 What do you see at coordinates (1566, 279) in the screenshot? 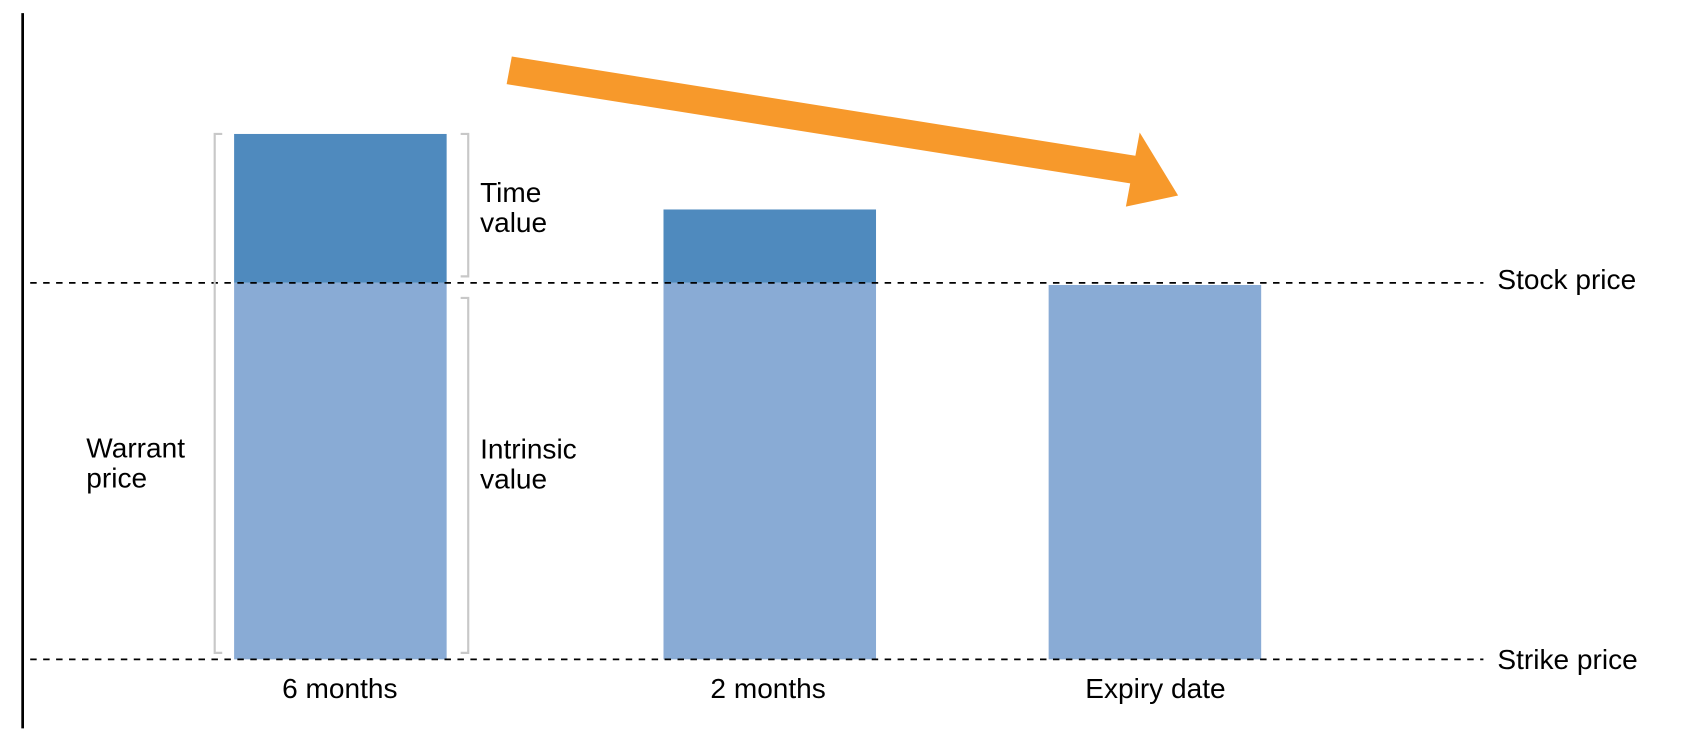
I see `line-label: Stock price` at bounding box center [1566, 279].